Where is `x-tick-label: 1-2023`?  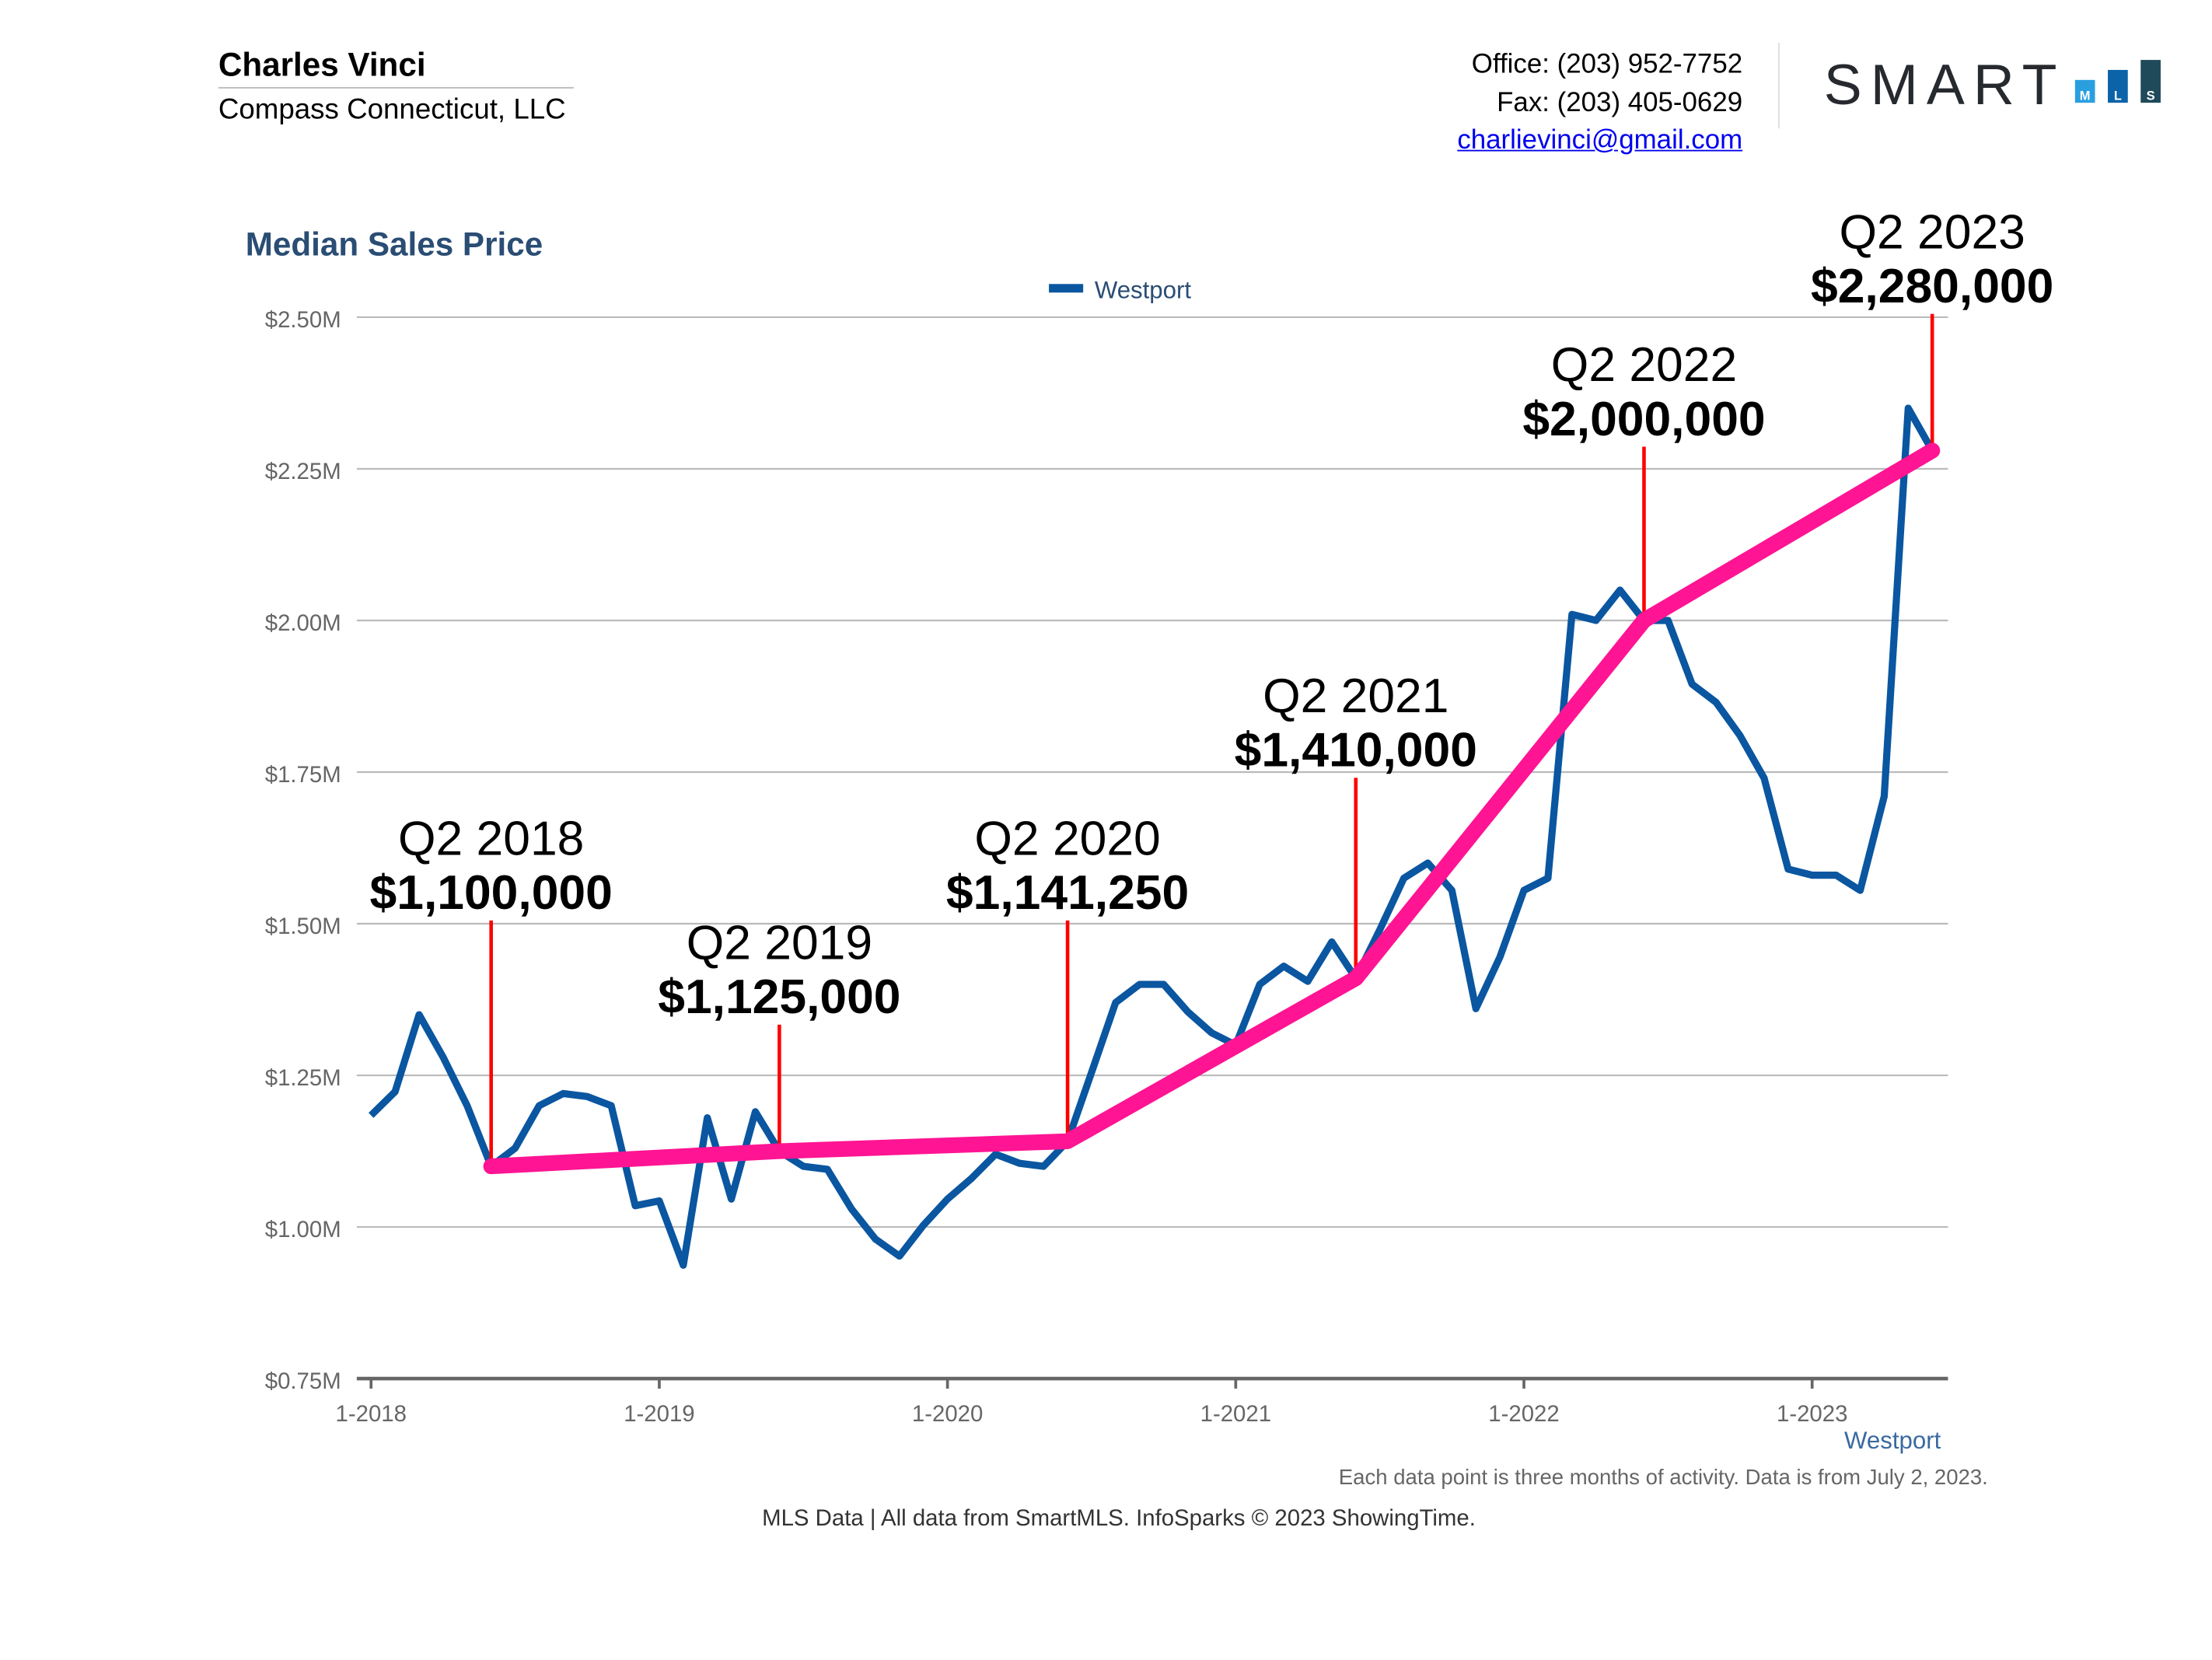
x-tick-label: 1-2023 is located at coordinates (1812, 1414).